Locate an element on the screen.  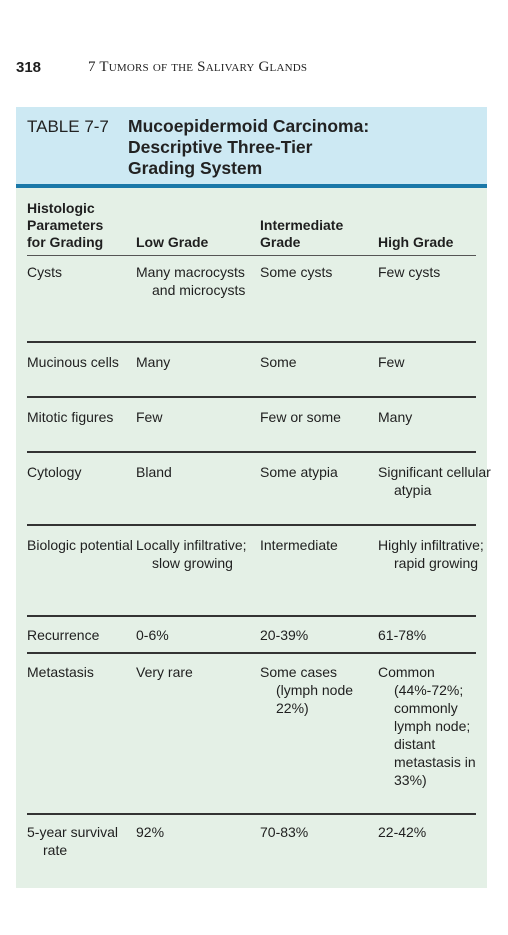
table-label: TABLE 7-7 is located at coordinates (68, 126).